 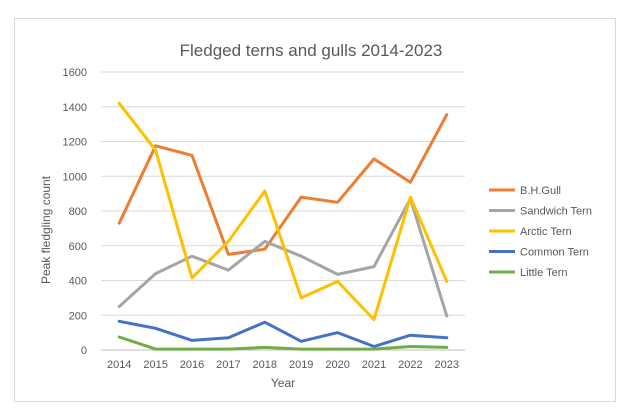 What do you see at coordinates (546, 232) in the screenshot?
I see `legend-label: Arctic Tern` at bounding box center [546, 232].